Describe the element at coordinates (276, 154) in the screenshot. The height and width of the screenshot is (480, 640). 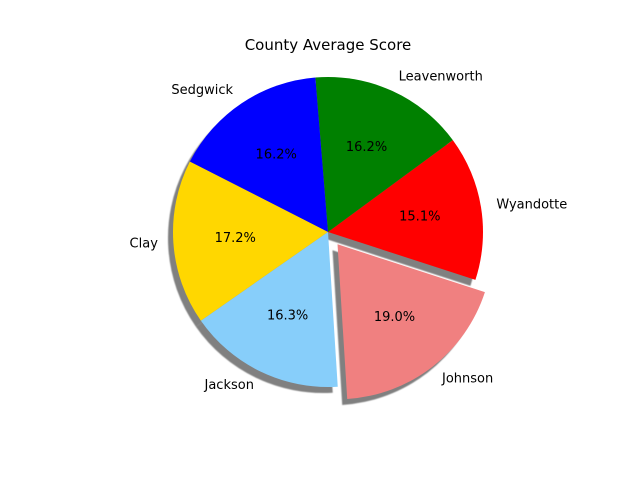
I see `pct-label-sedgwick: 16.2%` at that location.